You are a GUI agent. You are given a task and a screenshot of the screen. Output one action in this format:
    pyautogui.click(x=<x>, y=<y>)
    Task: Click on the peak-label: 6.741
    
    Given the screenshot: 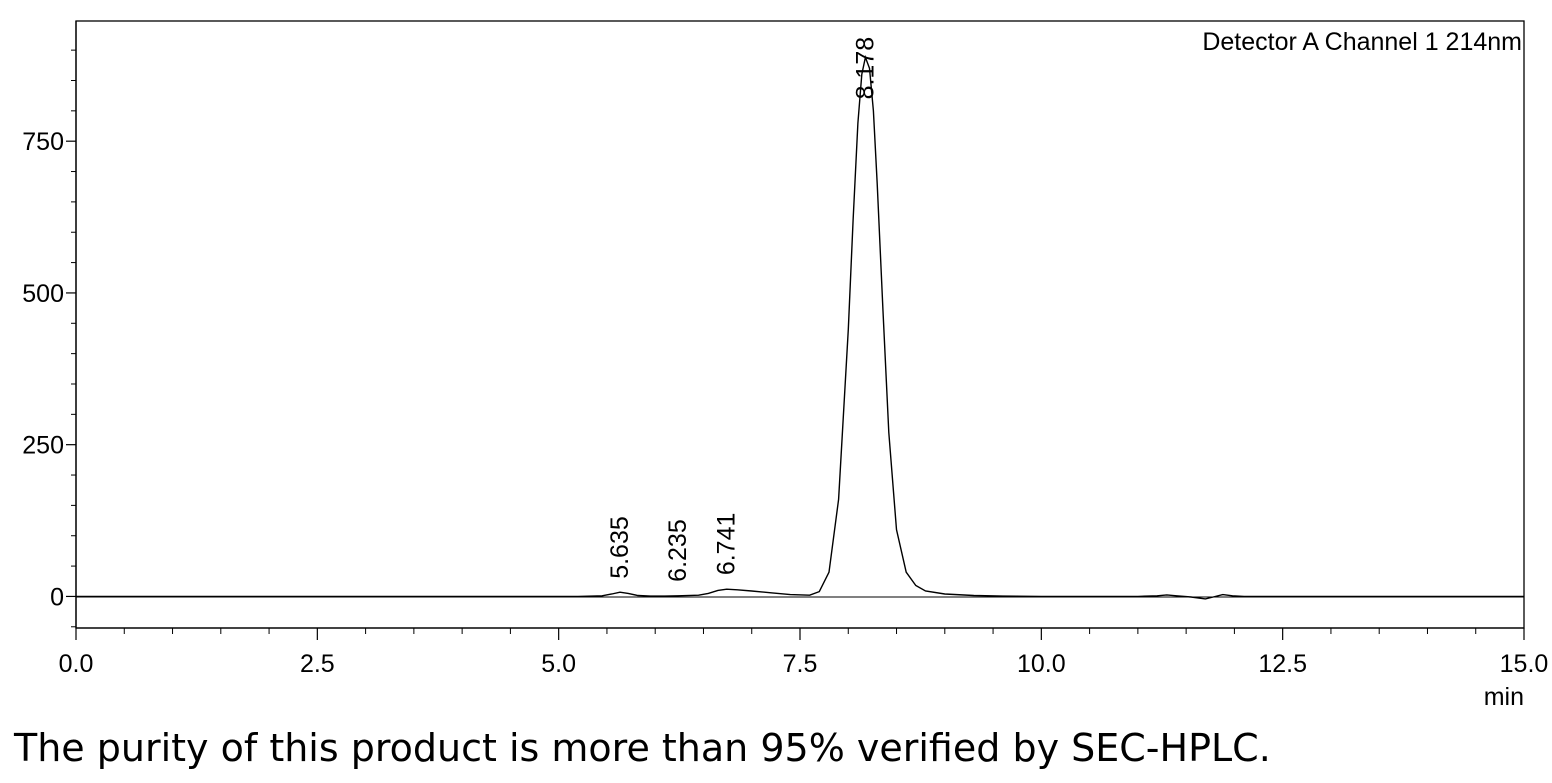 What is the action you would take?
    pyautogui.click(x=727, y=544)
    